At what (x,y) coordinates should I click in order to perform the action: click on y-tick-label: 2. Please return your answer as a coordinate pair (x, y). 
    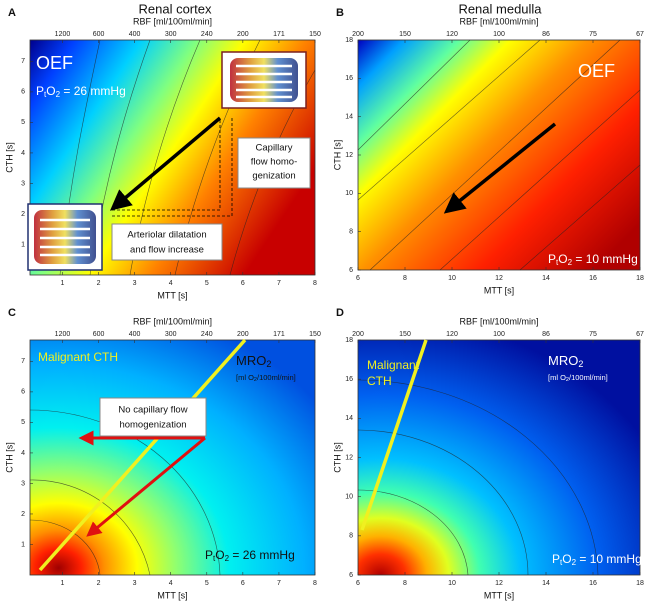
    Looking at the image, I should click on (23, 214).